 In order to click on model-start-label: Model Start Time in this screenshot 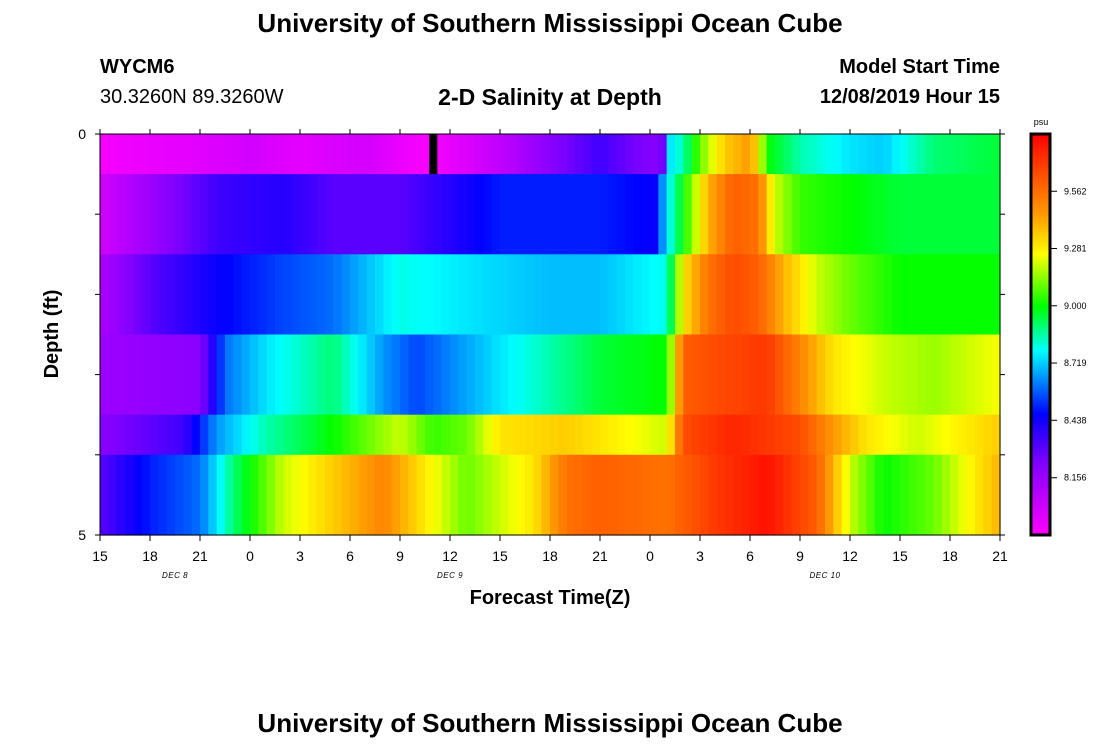, I will do `click(919, 67)`.